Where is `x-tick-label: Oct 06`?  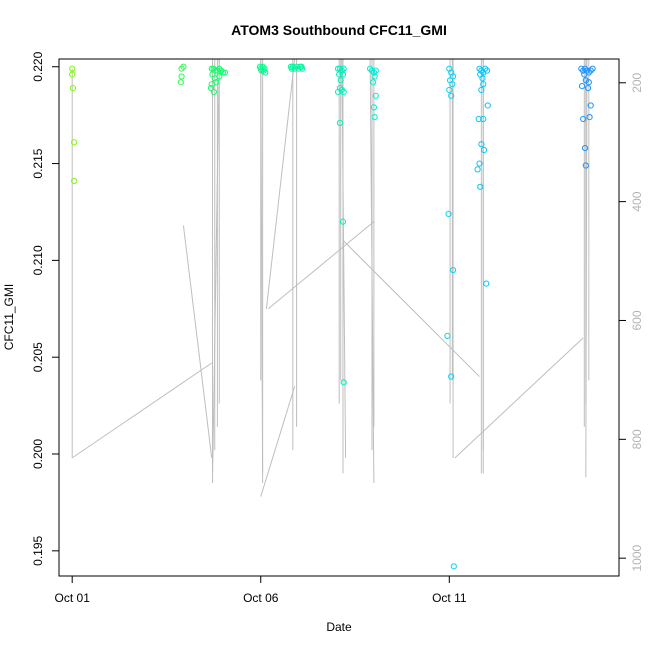
x-tick-label: Oct 06 is located at coordinates (261, 598).